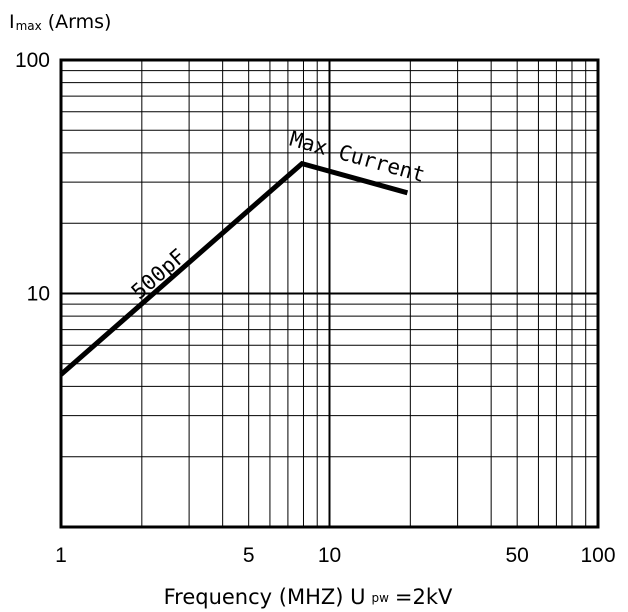 The height and width of the screenshot is (612, 628). Describe the element at coordinates (380, 598) in the screenshot. I see `x-axis-title-sub: pw` at that location.